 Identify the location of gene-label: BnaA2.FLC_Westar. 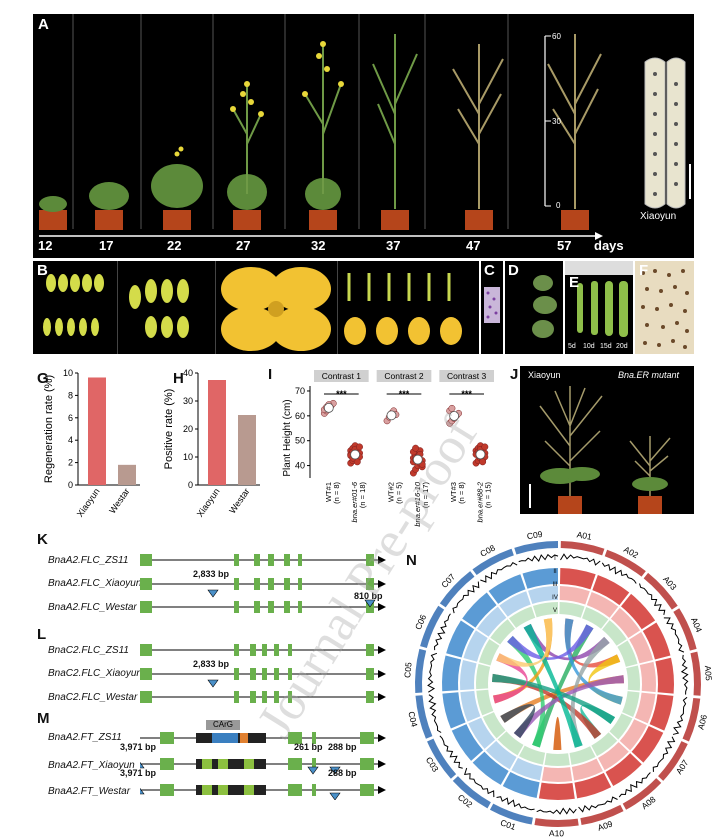
(92, 607).